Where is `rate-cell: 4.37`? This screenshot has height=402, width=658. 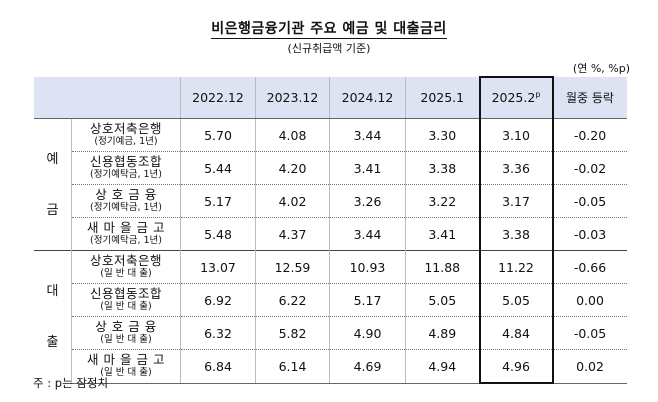 rate-cell: 4.37 is located at coordinates (292, 234).